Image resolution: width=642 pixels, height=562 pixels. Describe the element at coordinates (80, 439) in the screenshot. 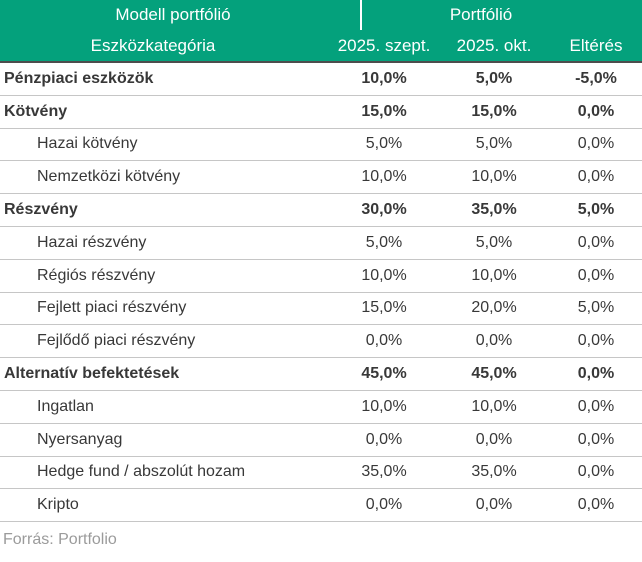

I see `row-label: Nyersanyag` at that location.